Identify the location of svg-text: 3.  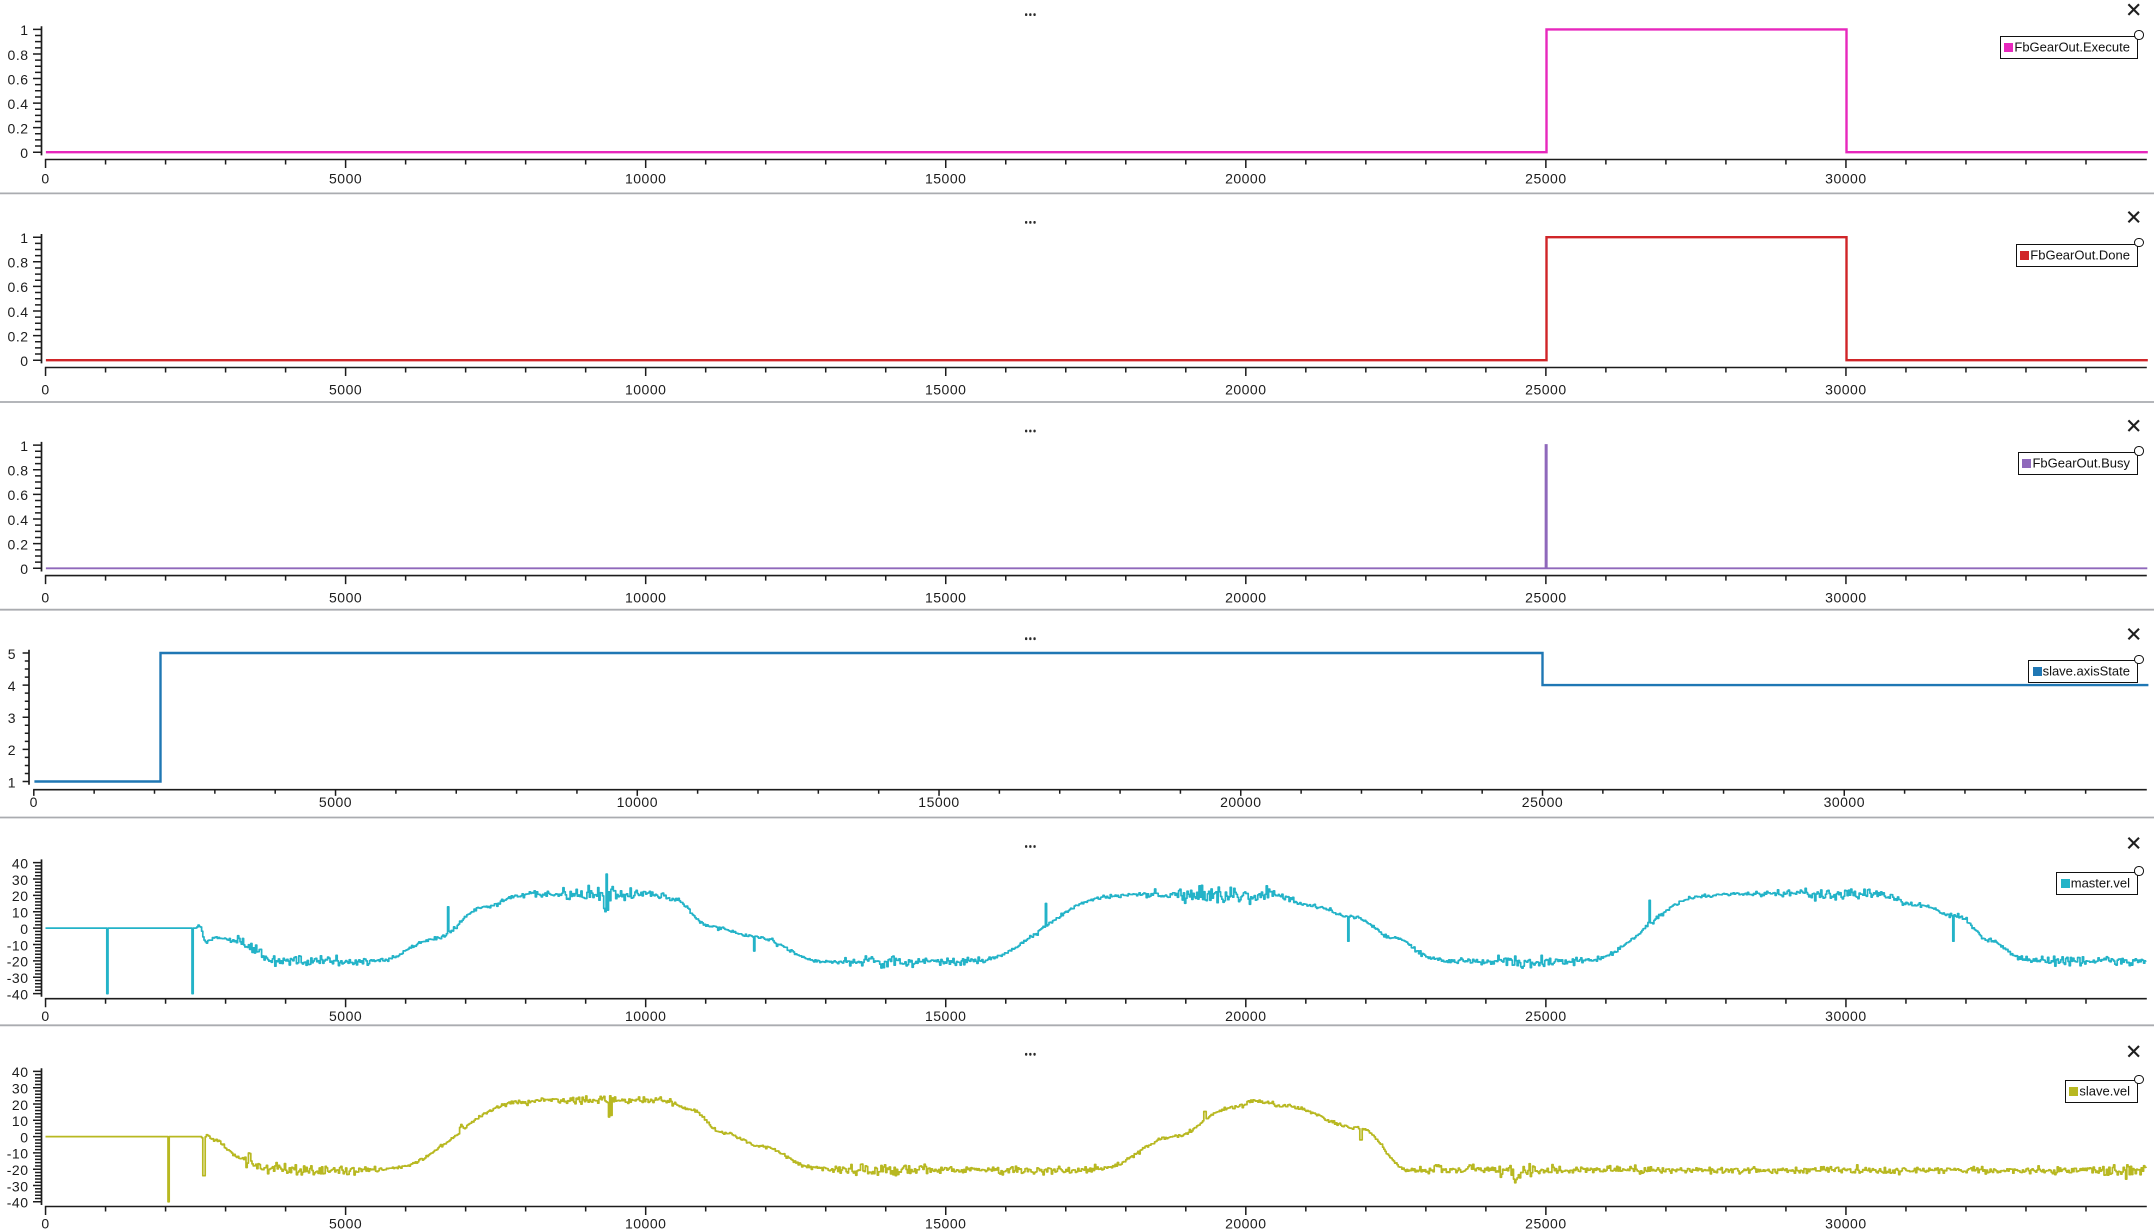
(12, 718).